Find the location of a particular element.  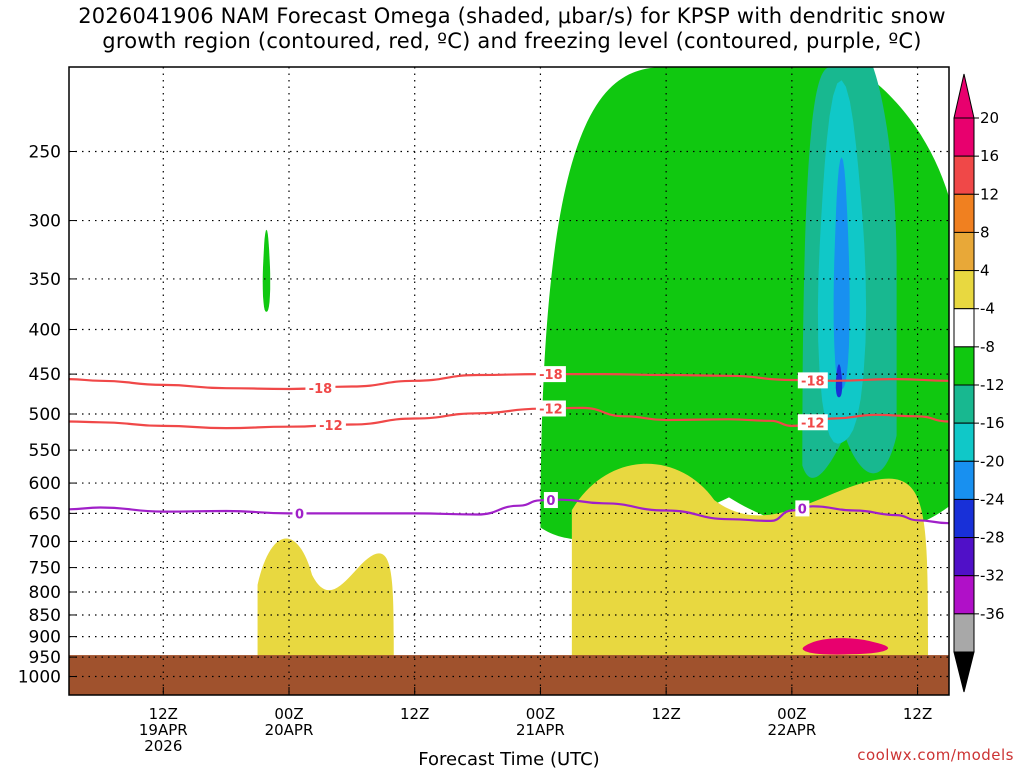

contour-label-2-2: 0 is located at coordinates (802, 509).